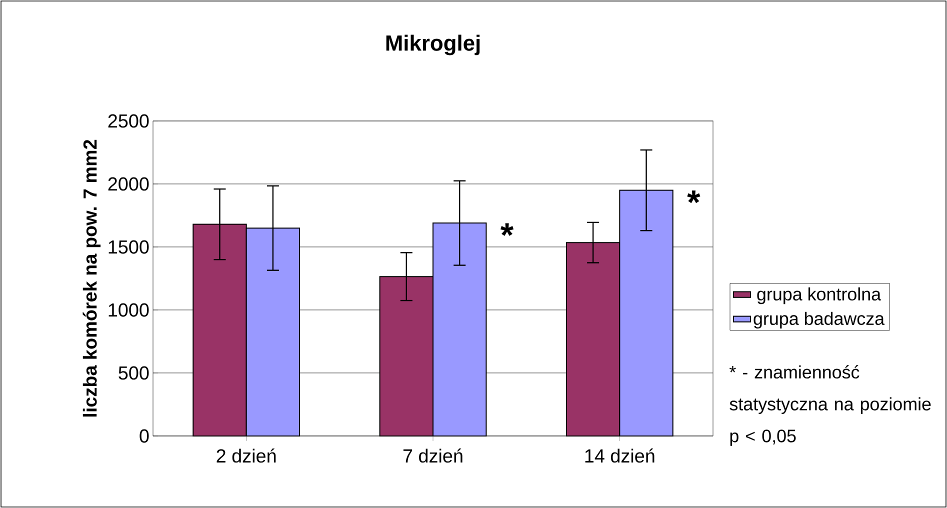  Describe the element at coordinates (819, 295) in the screenshot. I see `legend-label: grupa kontrolna` at that location.